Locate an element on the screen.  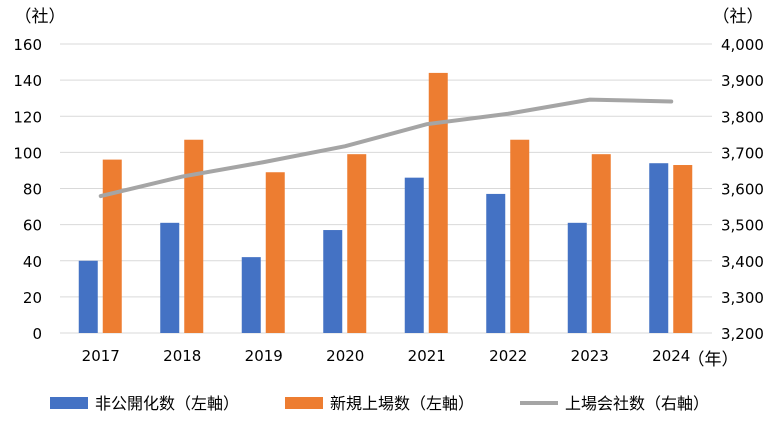
x-tick-label: 2021 is located at coordinates (427, 356).